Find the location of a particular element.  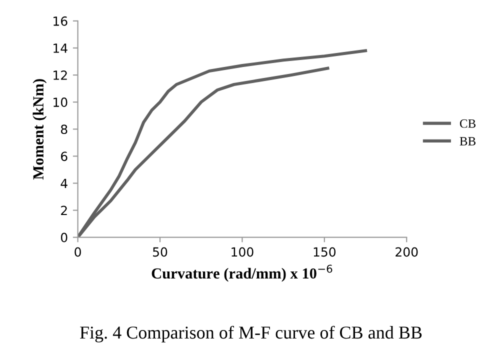

y-tick-label: 10 is located at coordinates (61, 103).